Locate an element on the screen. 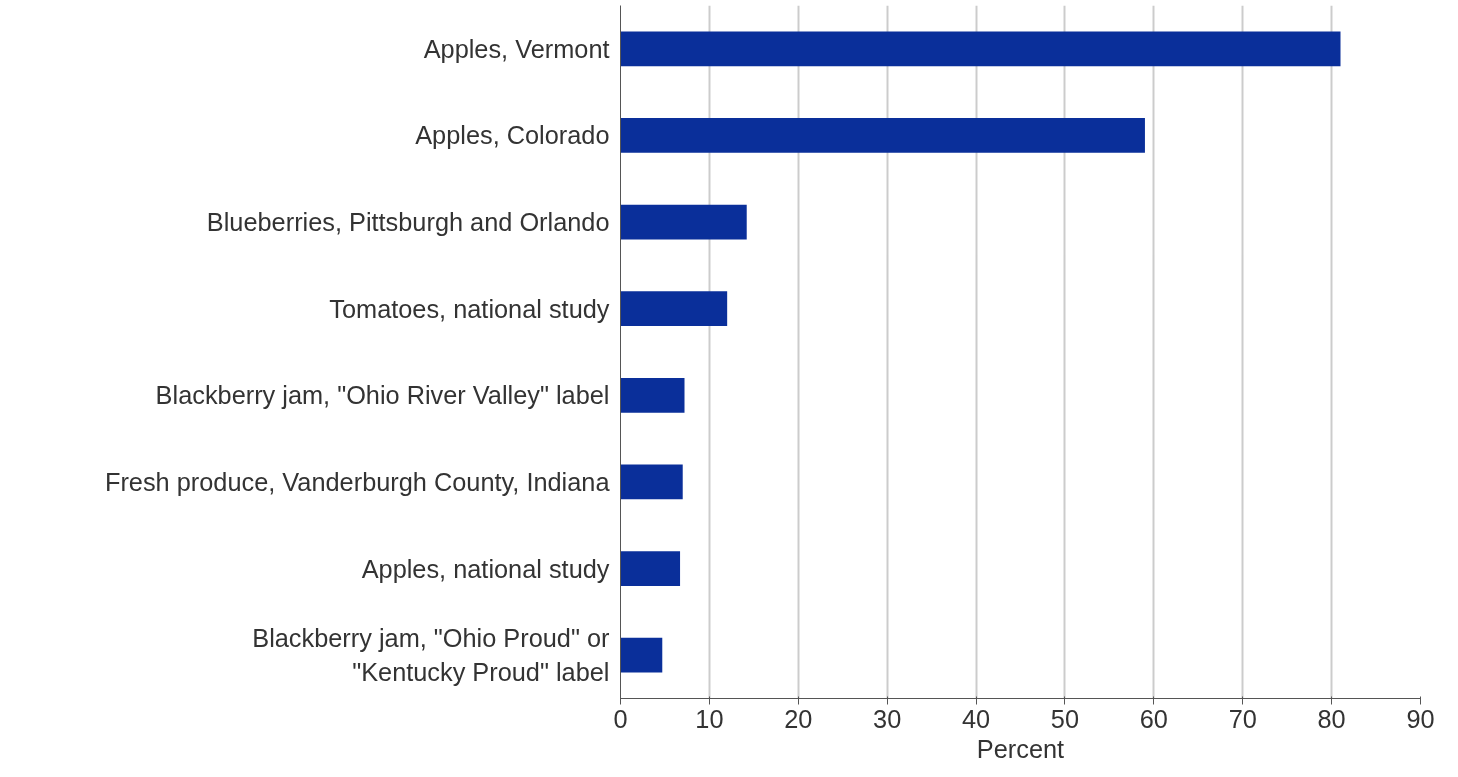 This screenshot has height=777, width=1458. x-tick-label: 90 is located at coordinates (1420, 718).